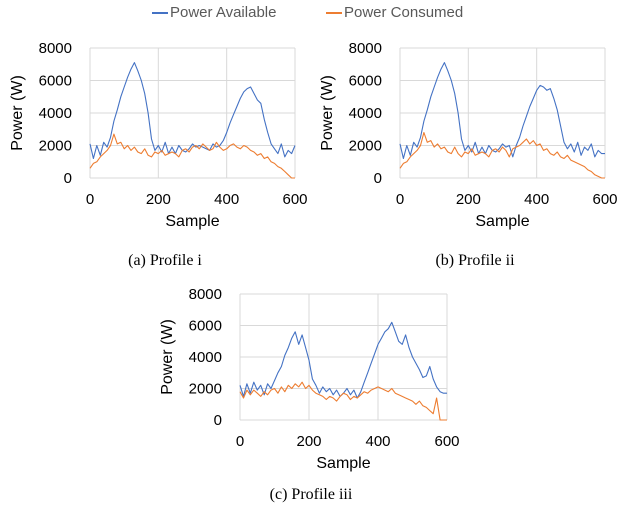 Image resolution: width=622 pixels, height=512 pixels. I want to click on y-axis-title-c: Power (W), so click(167, 357).